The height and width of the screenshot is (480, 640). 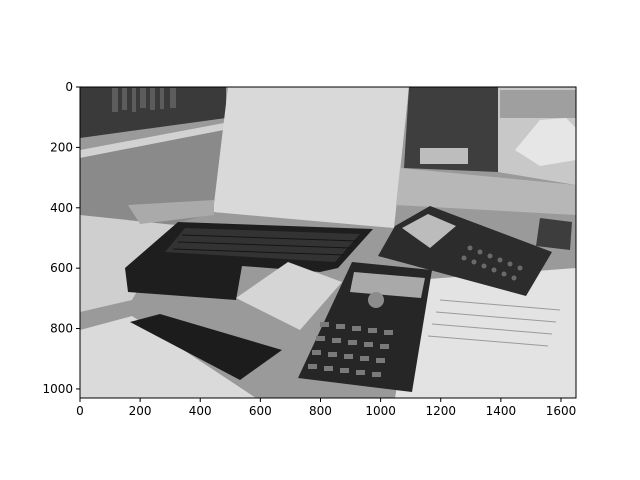 What do you see at coordinates (320, 411) in the screenshot?
I see `x-tick-label: 800` at bounding box center [320, 411].